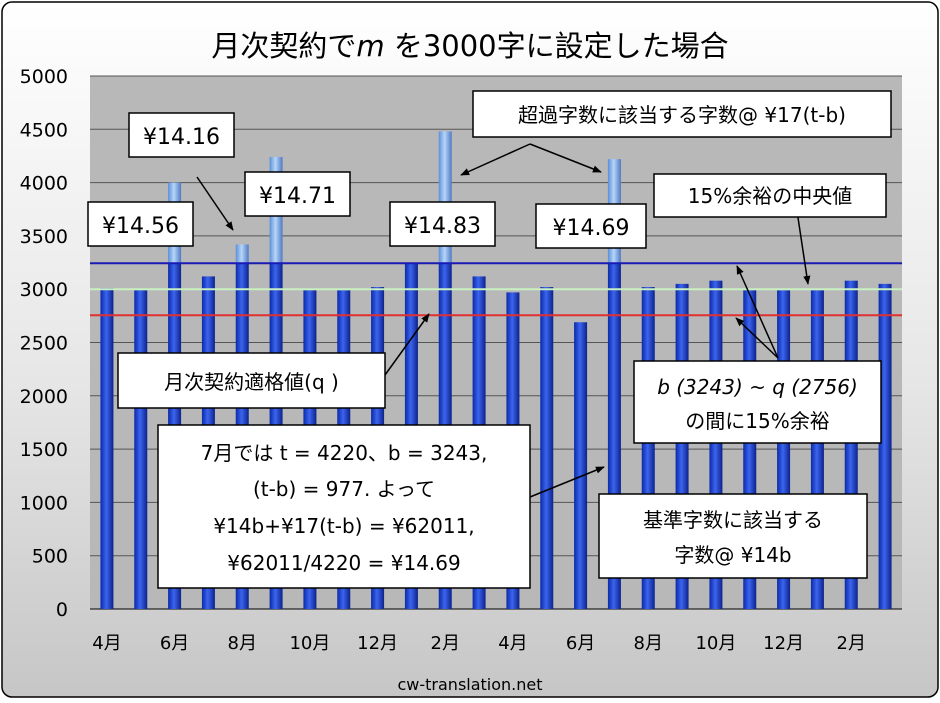 This screenshot has width=940, height=703. I want to click on arrow-base, so click(567, 482).